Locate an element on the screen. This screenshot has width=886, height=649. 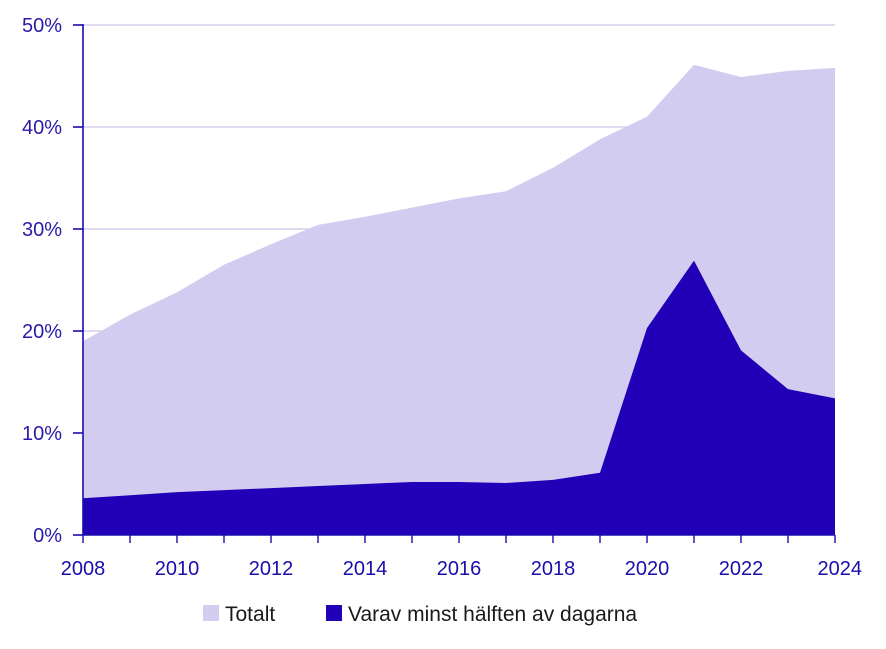
legend: Totalt Varav minst hälften av dagarna is located at coordinates (420, 614).